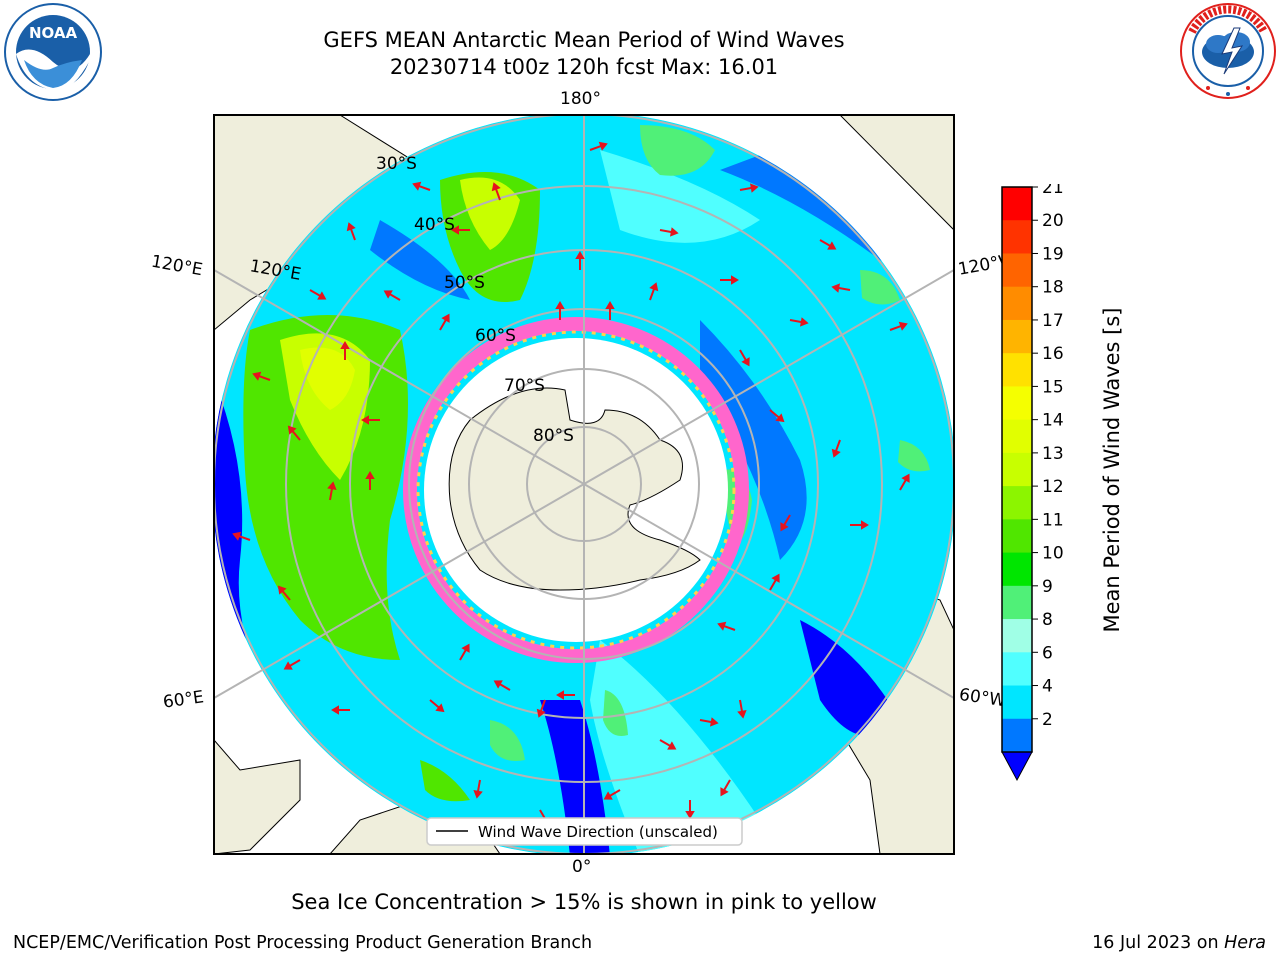  Describe the element at coordinates (1053, 288) in the screenshot. I see `colorbar-tick-label: 18` at that location.